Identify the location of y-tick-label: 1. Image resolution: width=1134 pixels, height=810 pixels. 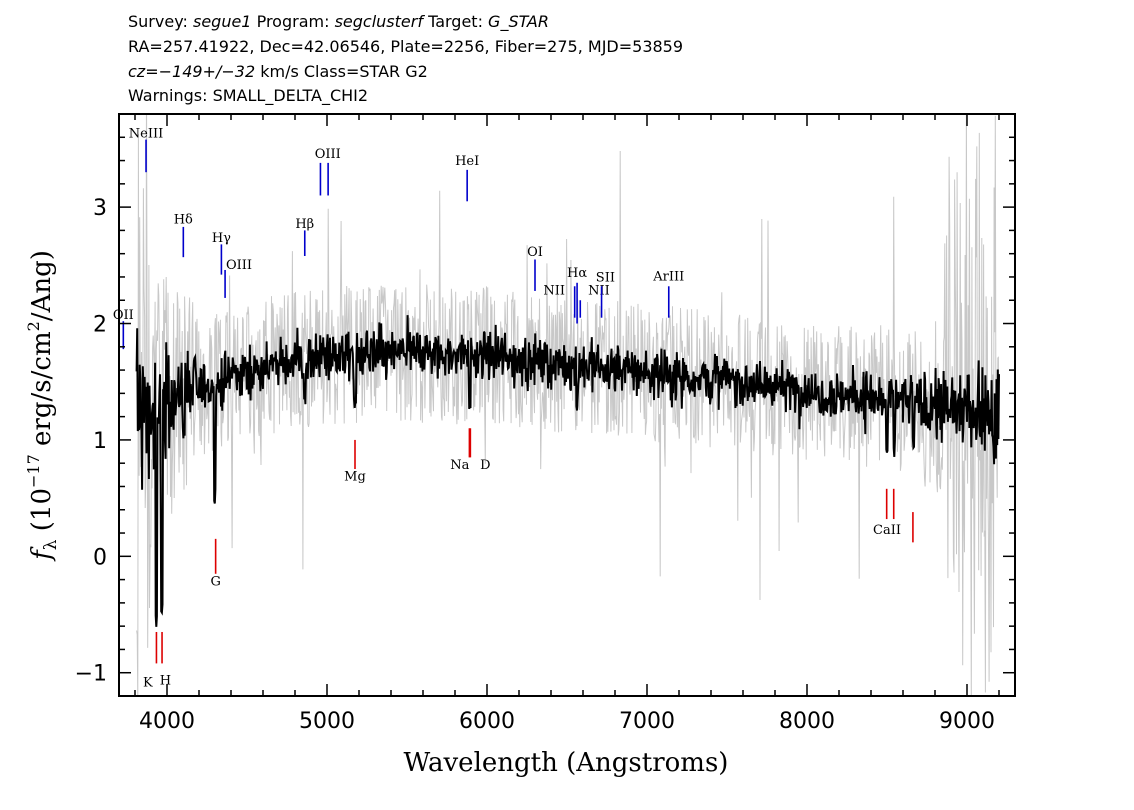
(100, 441).